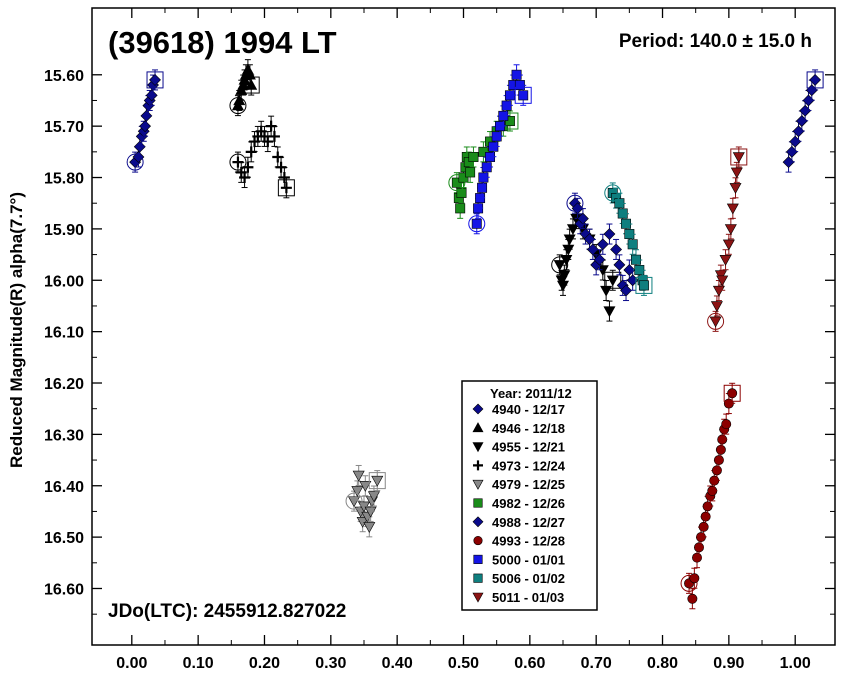  Describe the element at coordinates (528, 409) in the screenshot. I see `legend-entry: 4940 - 12/17` at that location.